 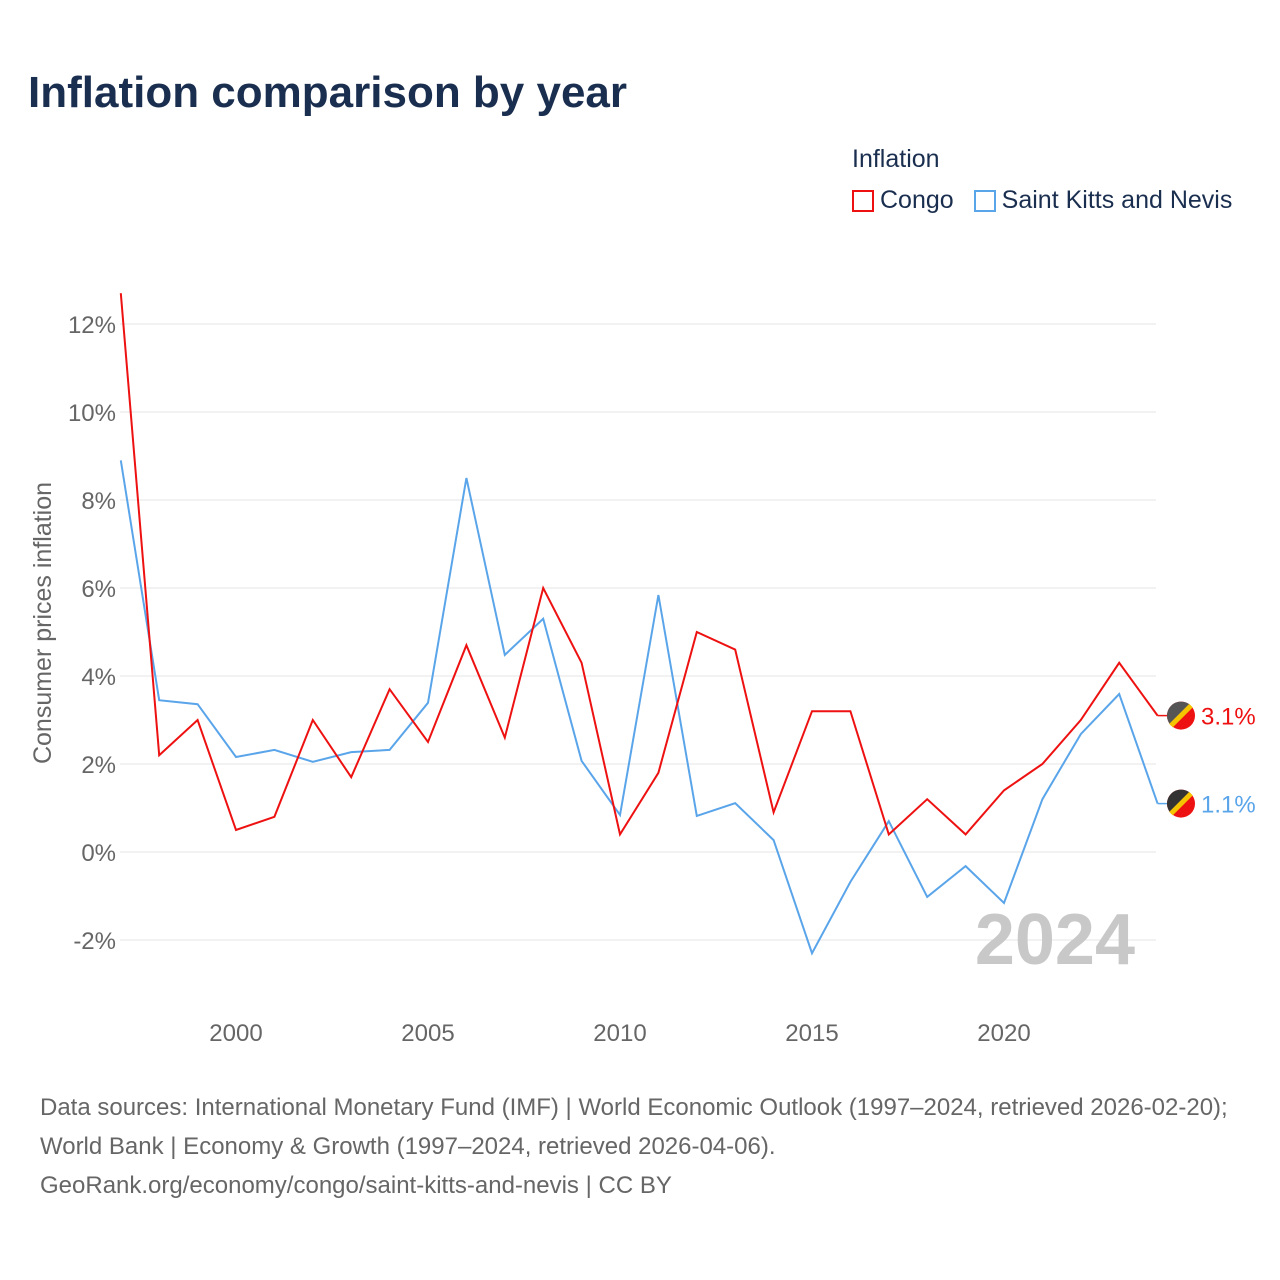 I want to click on y-axis-label: Consumer prices inflation, so click(x=43, y=623).